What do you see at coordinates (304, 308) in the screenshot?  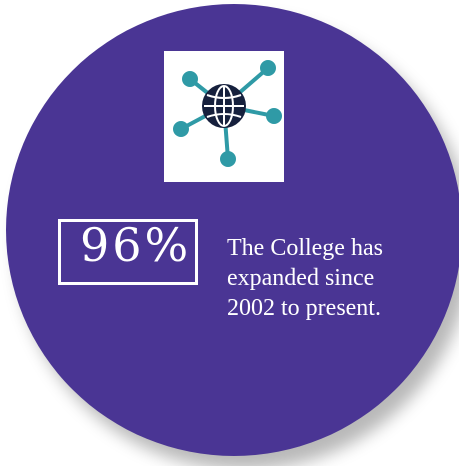 I see `stat-description-line: 2002 to present.` at bounding box center [304, 308].